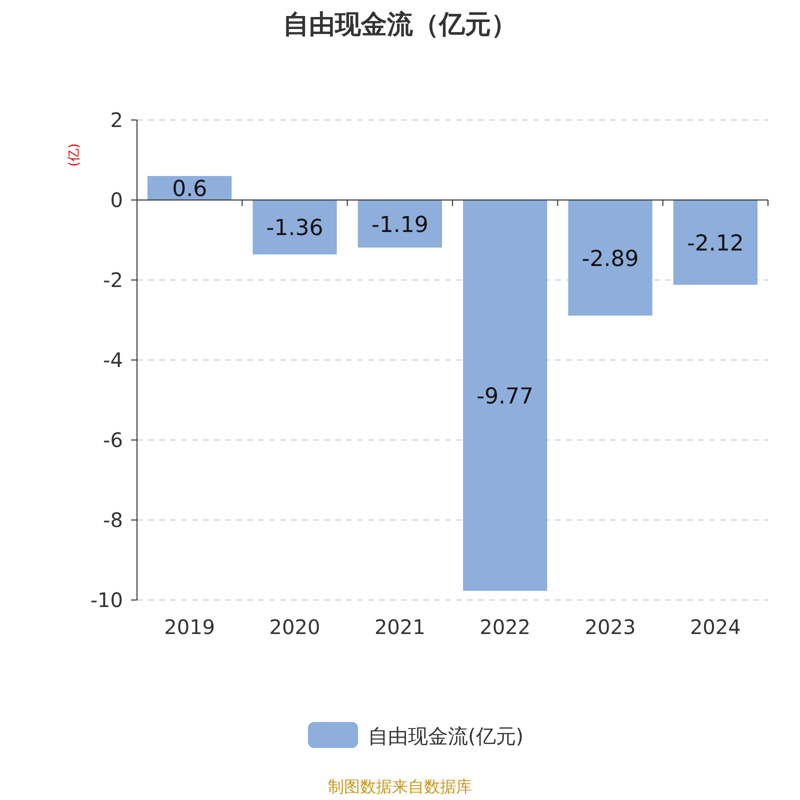  I want to click on data-label: 0.6, so click(190, 189).